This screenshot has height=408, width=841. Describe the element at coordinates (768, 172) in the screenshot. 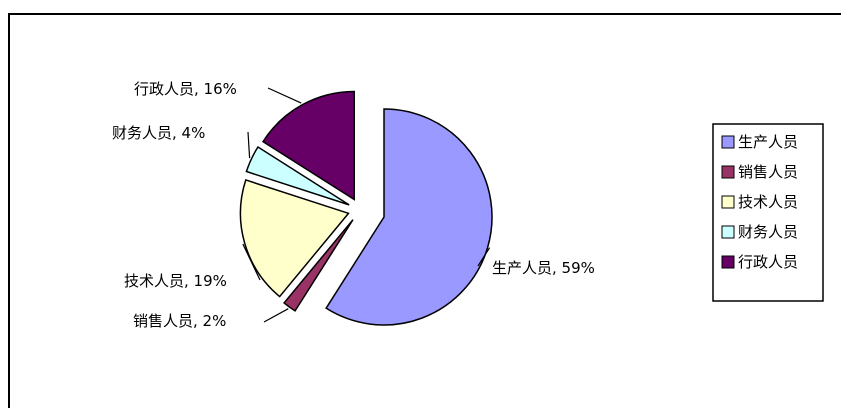

I see `legend-label-2: 销售人员` at that location.